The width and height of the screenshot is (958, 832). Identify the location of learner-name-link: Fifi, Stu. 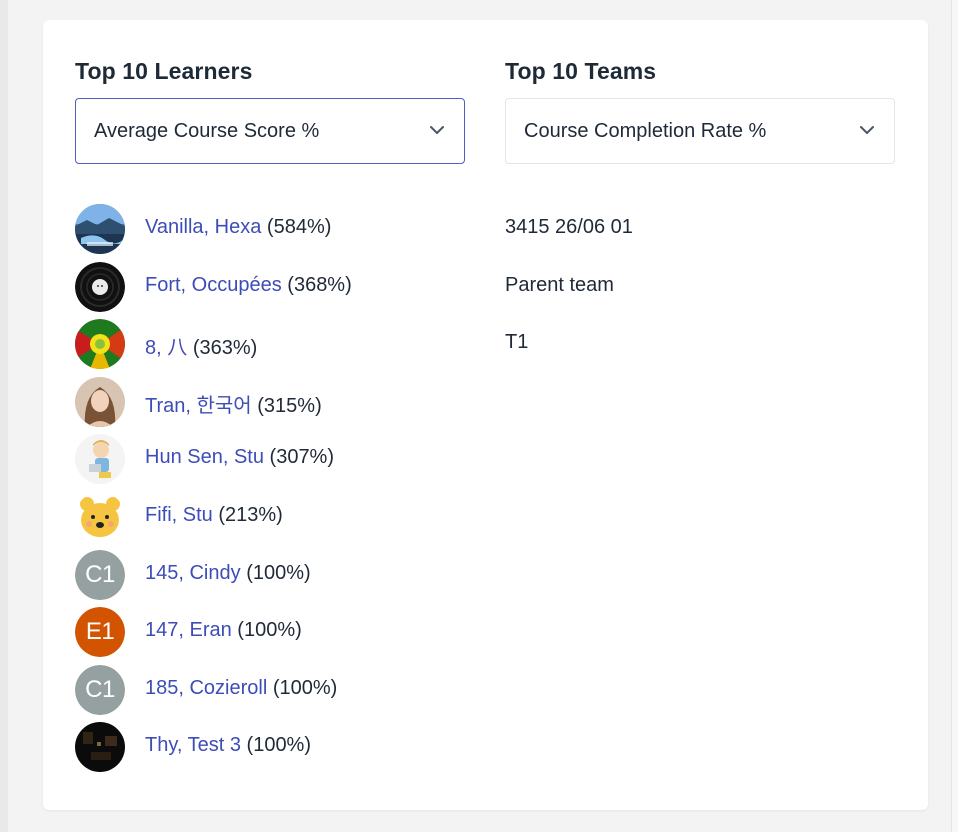
(179, 514).